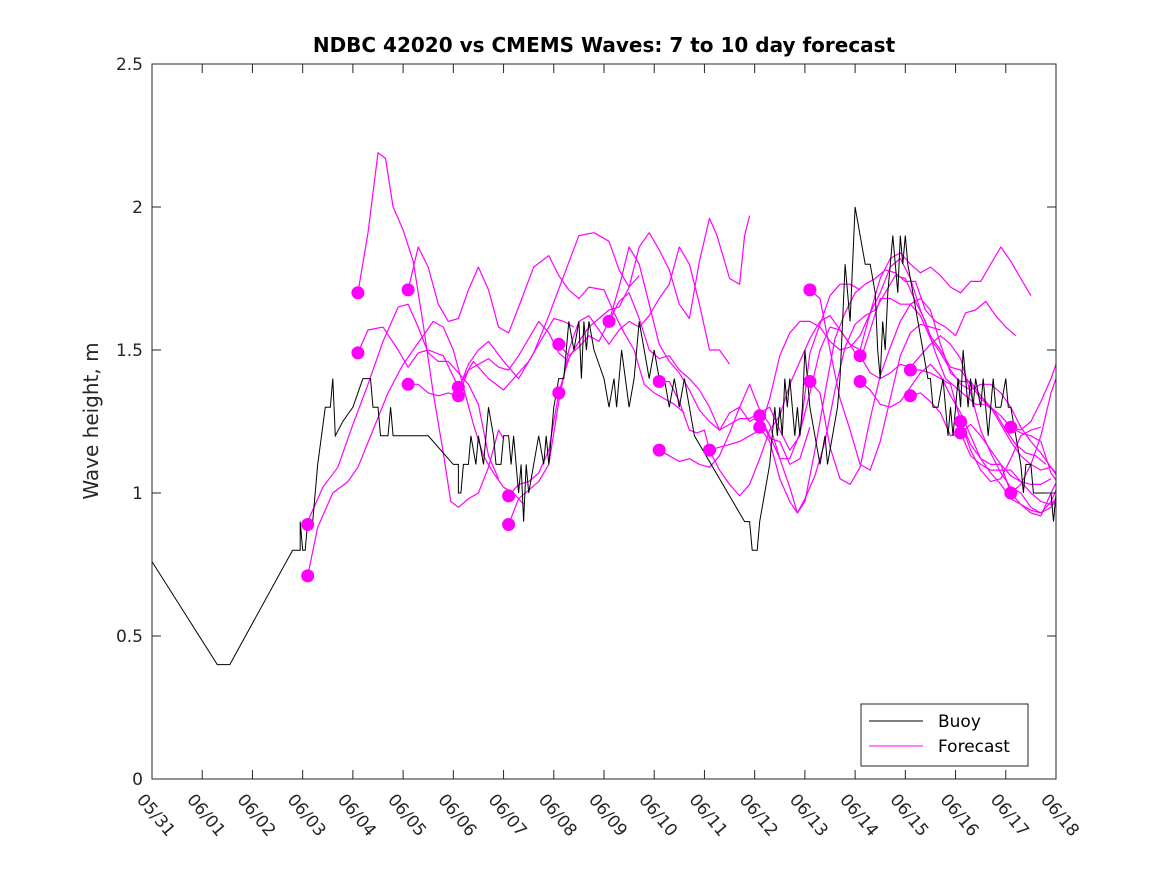  Describe the element at coordinates (959, 815) in the screenshot. I see `x-tick-label: 06/16` at that location.